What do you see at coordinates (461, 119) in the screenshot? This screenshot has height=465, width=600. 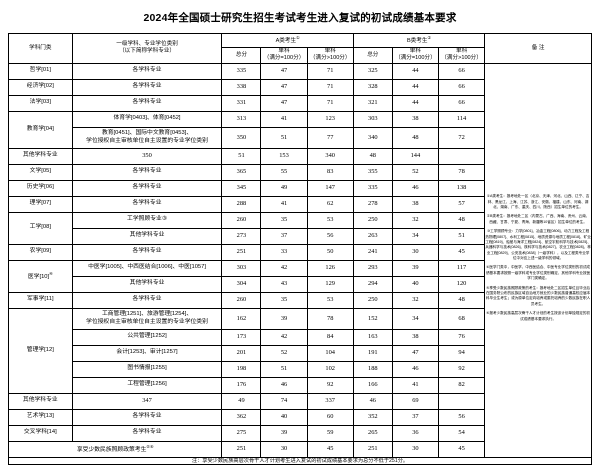 I see `cell-b-single-over100: 114` at bounding box center [461, 119].